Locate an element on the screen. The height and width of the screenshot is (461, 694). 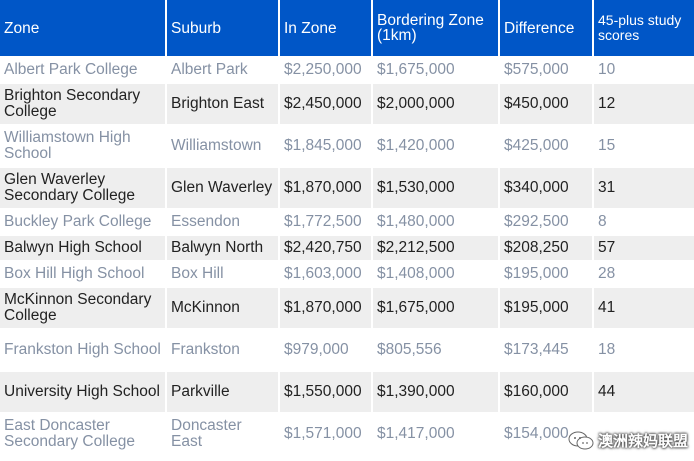
cell-suburb: Frankston is located at coordinates (222, 351).